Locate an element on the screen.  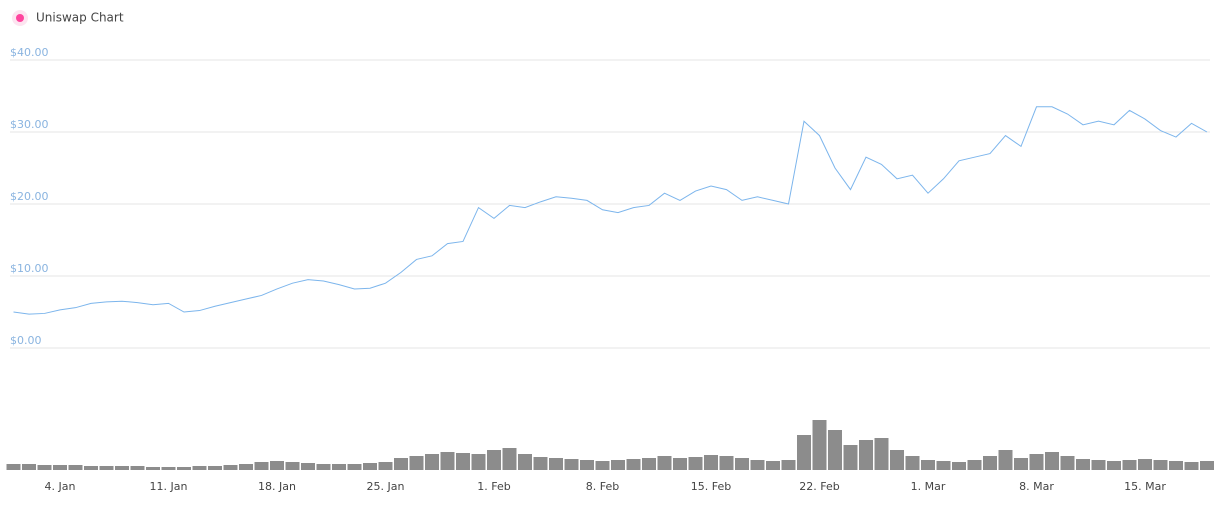
chart-title: Uniswap Chart is located at coordinates (80, 18).